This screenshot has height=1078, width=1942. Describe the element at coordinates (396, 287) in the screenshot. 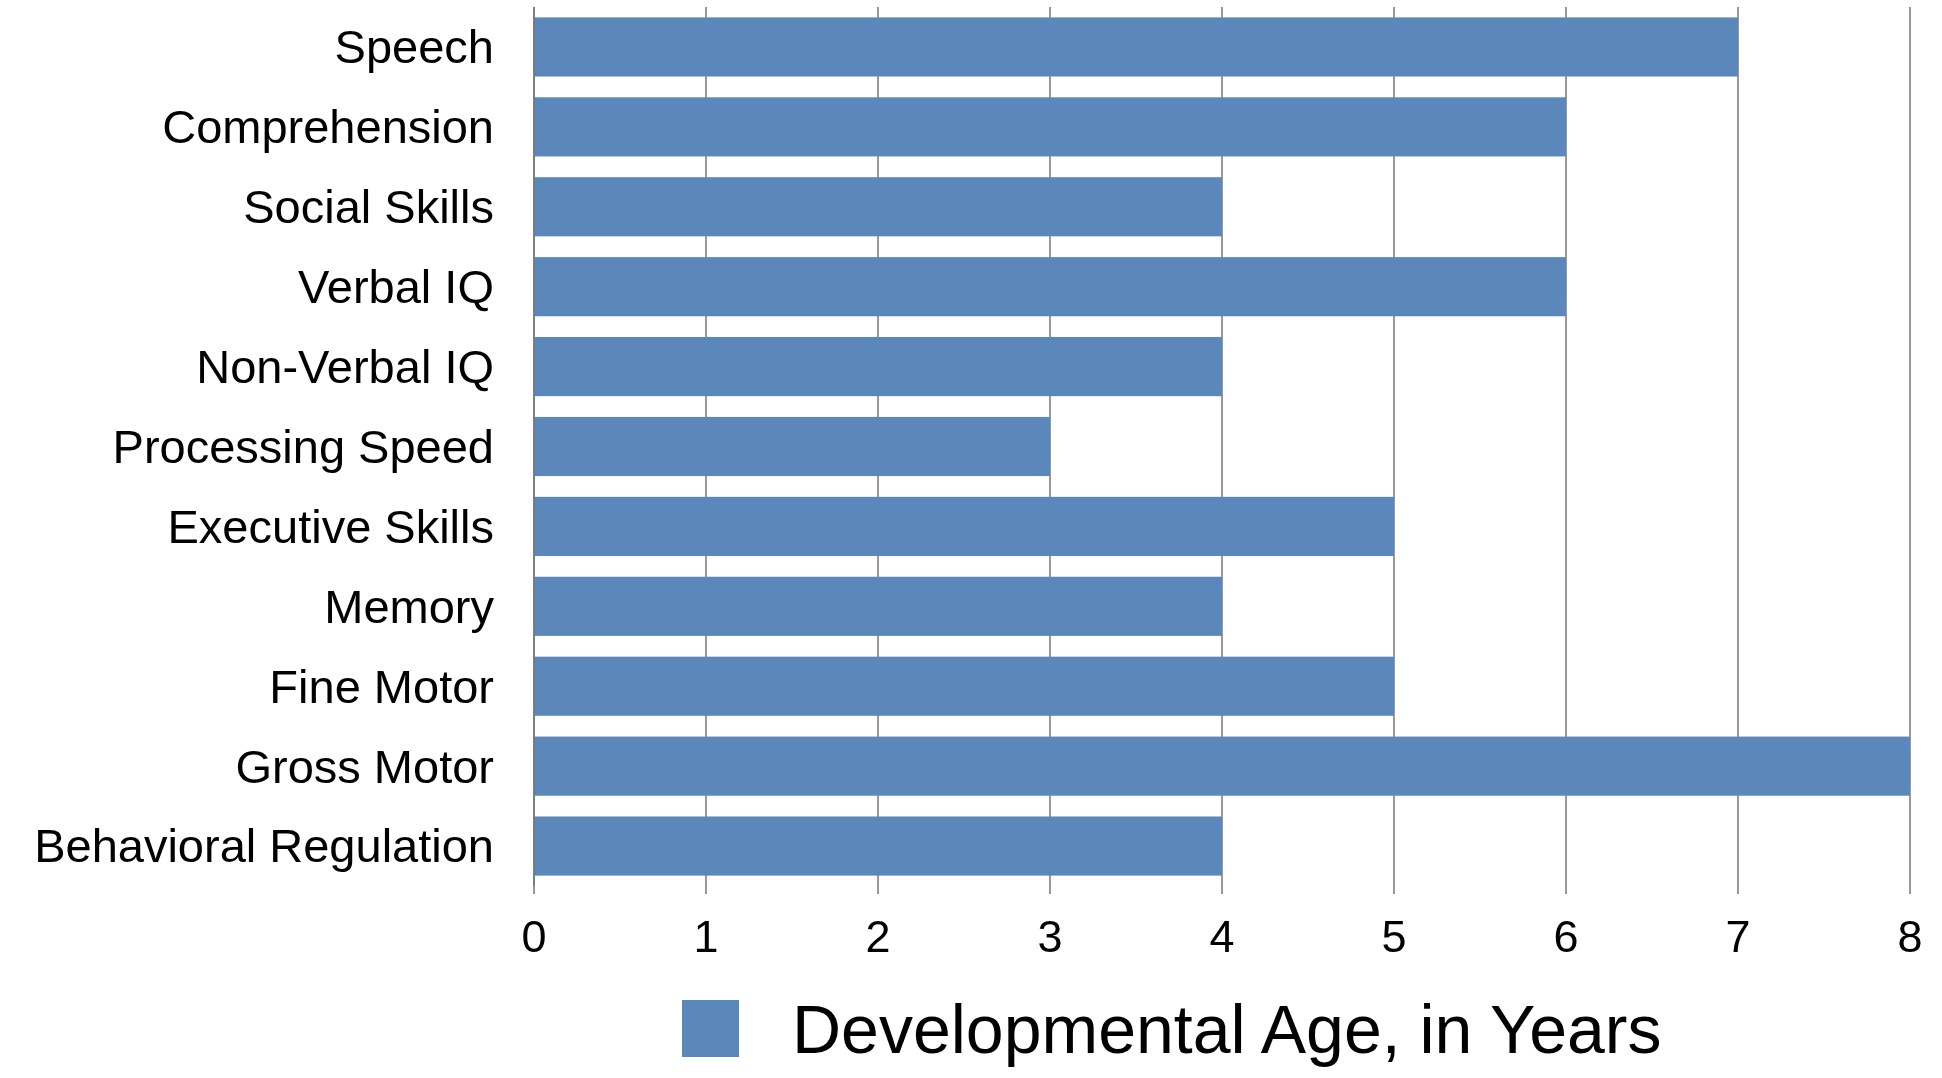

I see `y-tick-label: Verbal IQ` at that location.